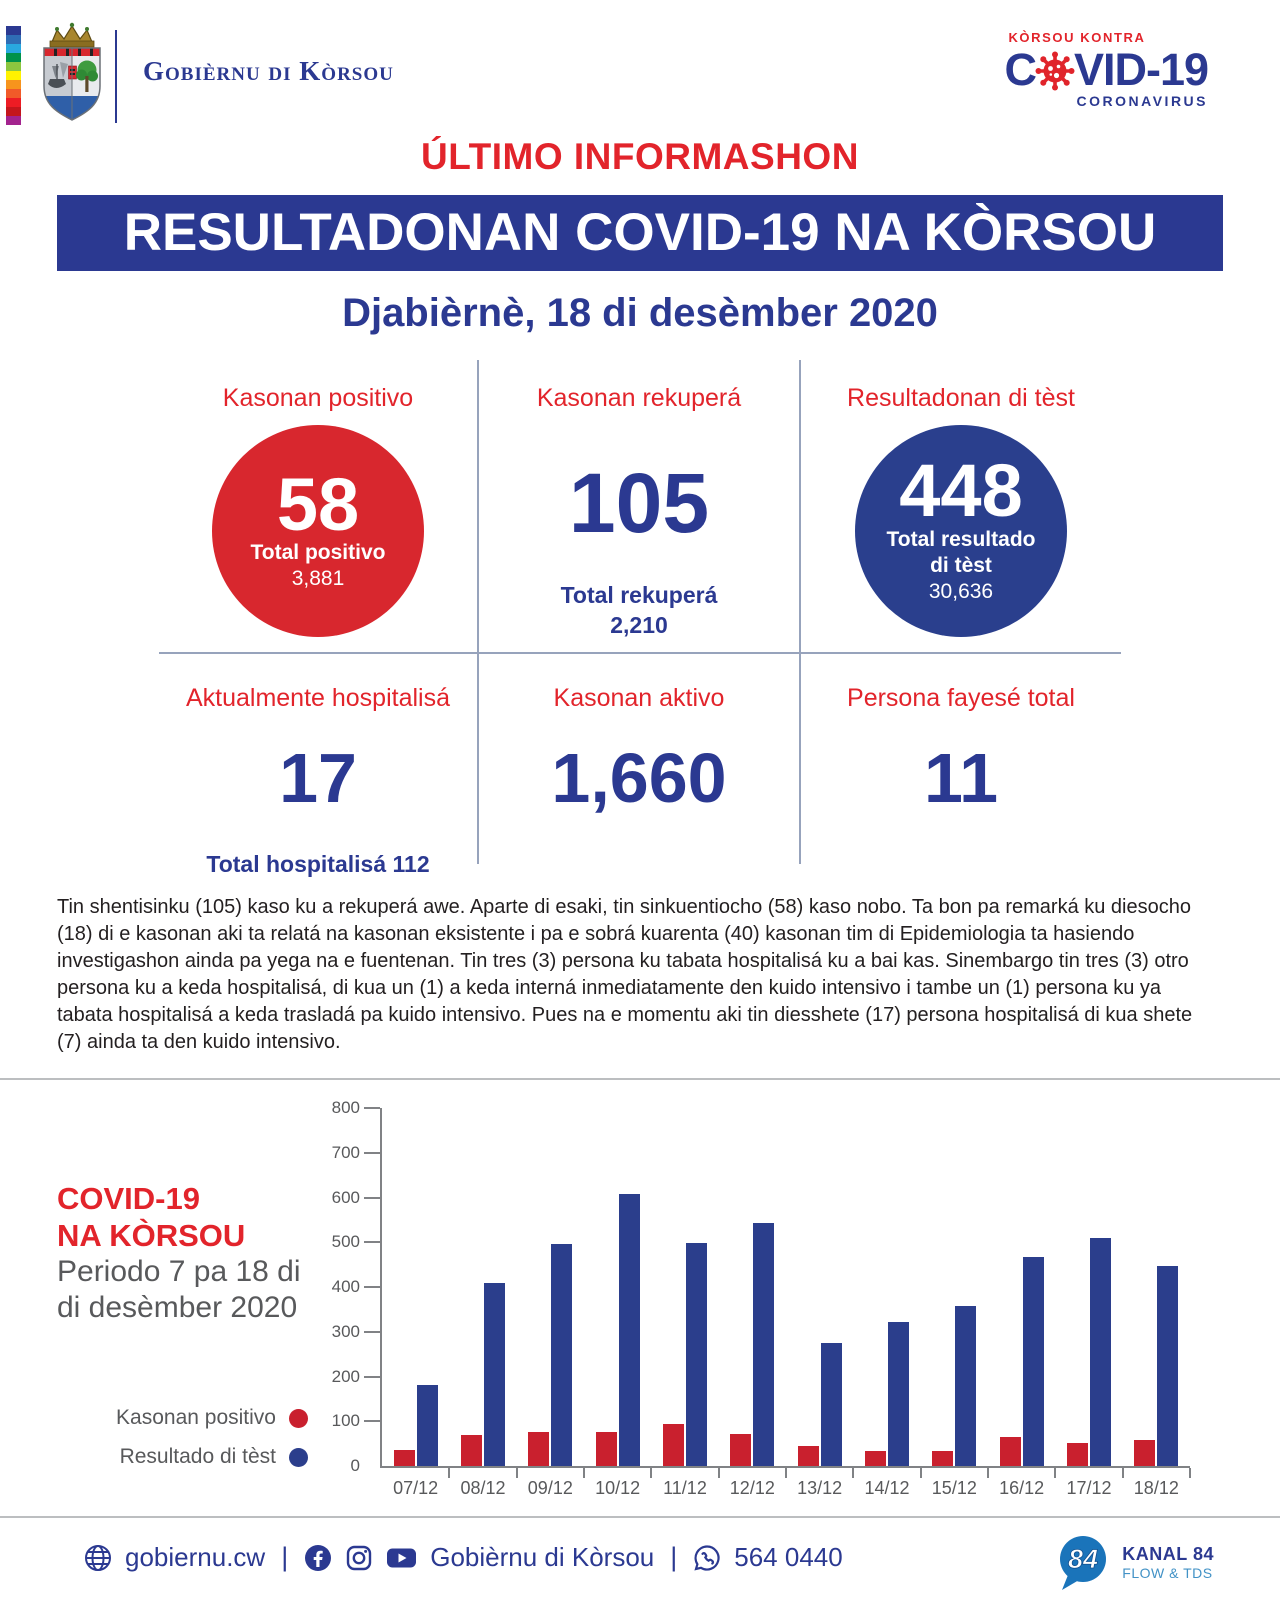  I want to click on stat-cell-fayese: Persona fayesé total 11, so click(960, 758).